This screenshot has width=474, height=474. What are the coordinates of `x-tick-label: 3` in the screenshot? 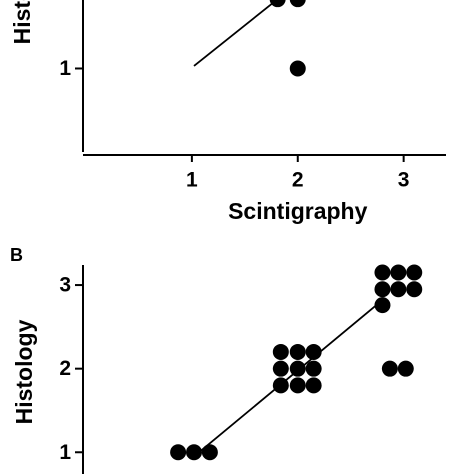 It's located at (404, 180).